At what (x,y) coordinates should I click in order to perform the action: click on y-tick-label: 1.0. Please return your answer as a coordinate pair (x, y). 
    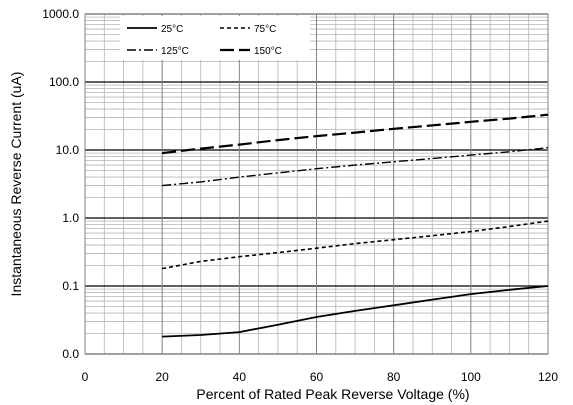
    Looking at the image, I should click on (70, 218).